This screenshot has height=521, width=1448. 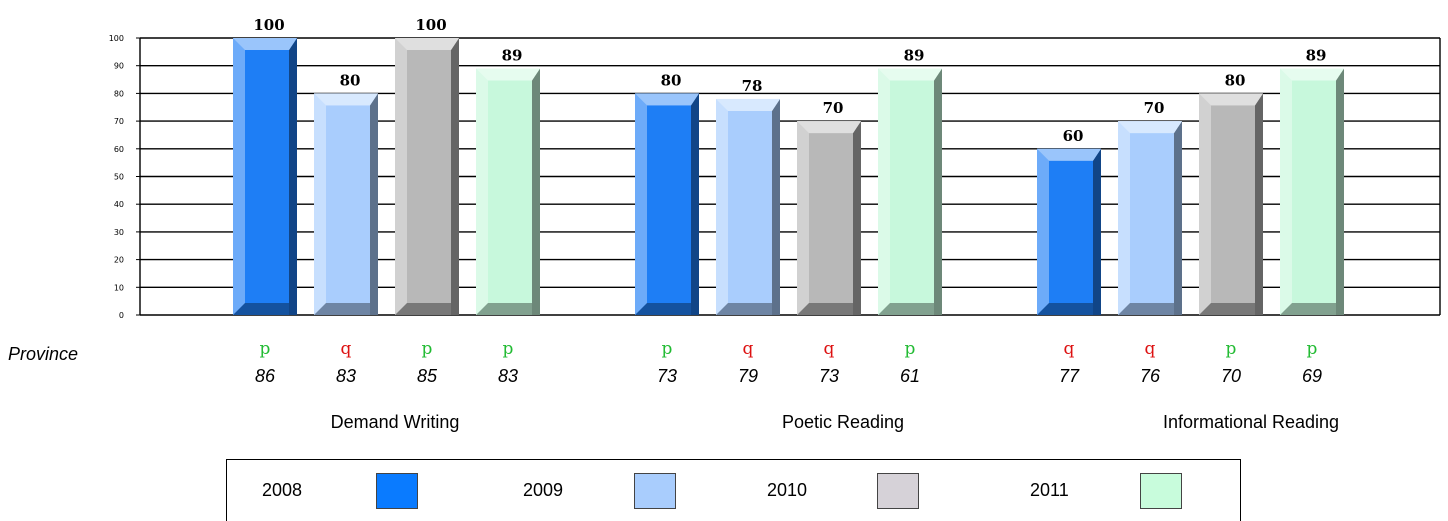 I want to click on province-value: 76, so click(x=1150, y=376).